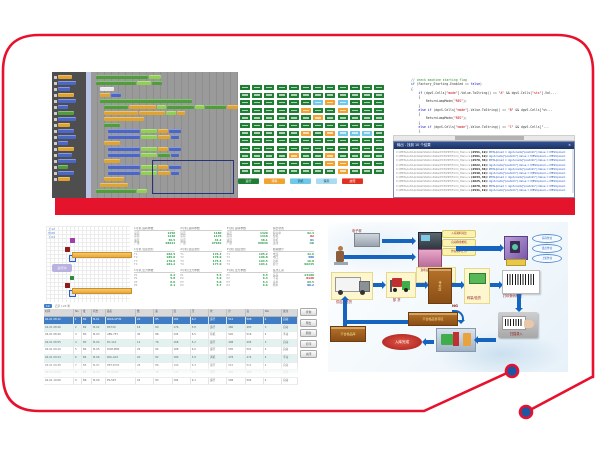 The image size is (600, 450). Describe the element at coordinates (87, 381) in the screenshot. I see `table-cell: B6` at that location.